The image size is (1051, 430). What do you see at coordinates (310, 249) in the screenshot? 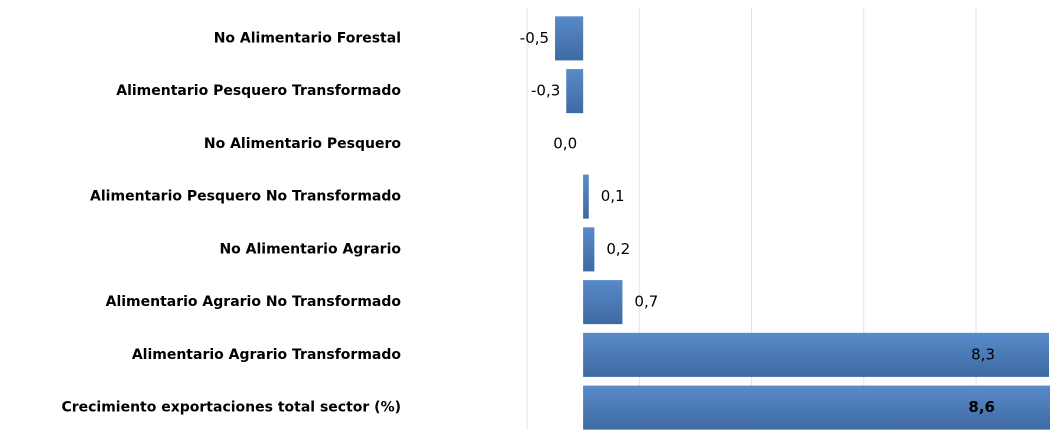
I see `category-label: No Alimentario Agrario` at bounding box center [310, 249].